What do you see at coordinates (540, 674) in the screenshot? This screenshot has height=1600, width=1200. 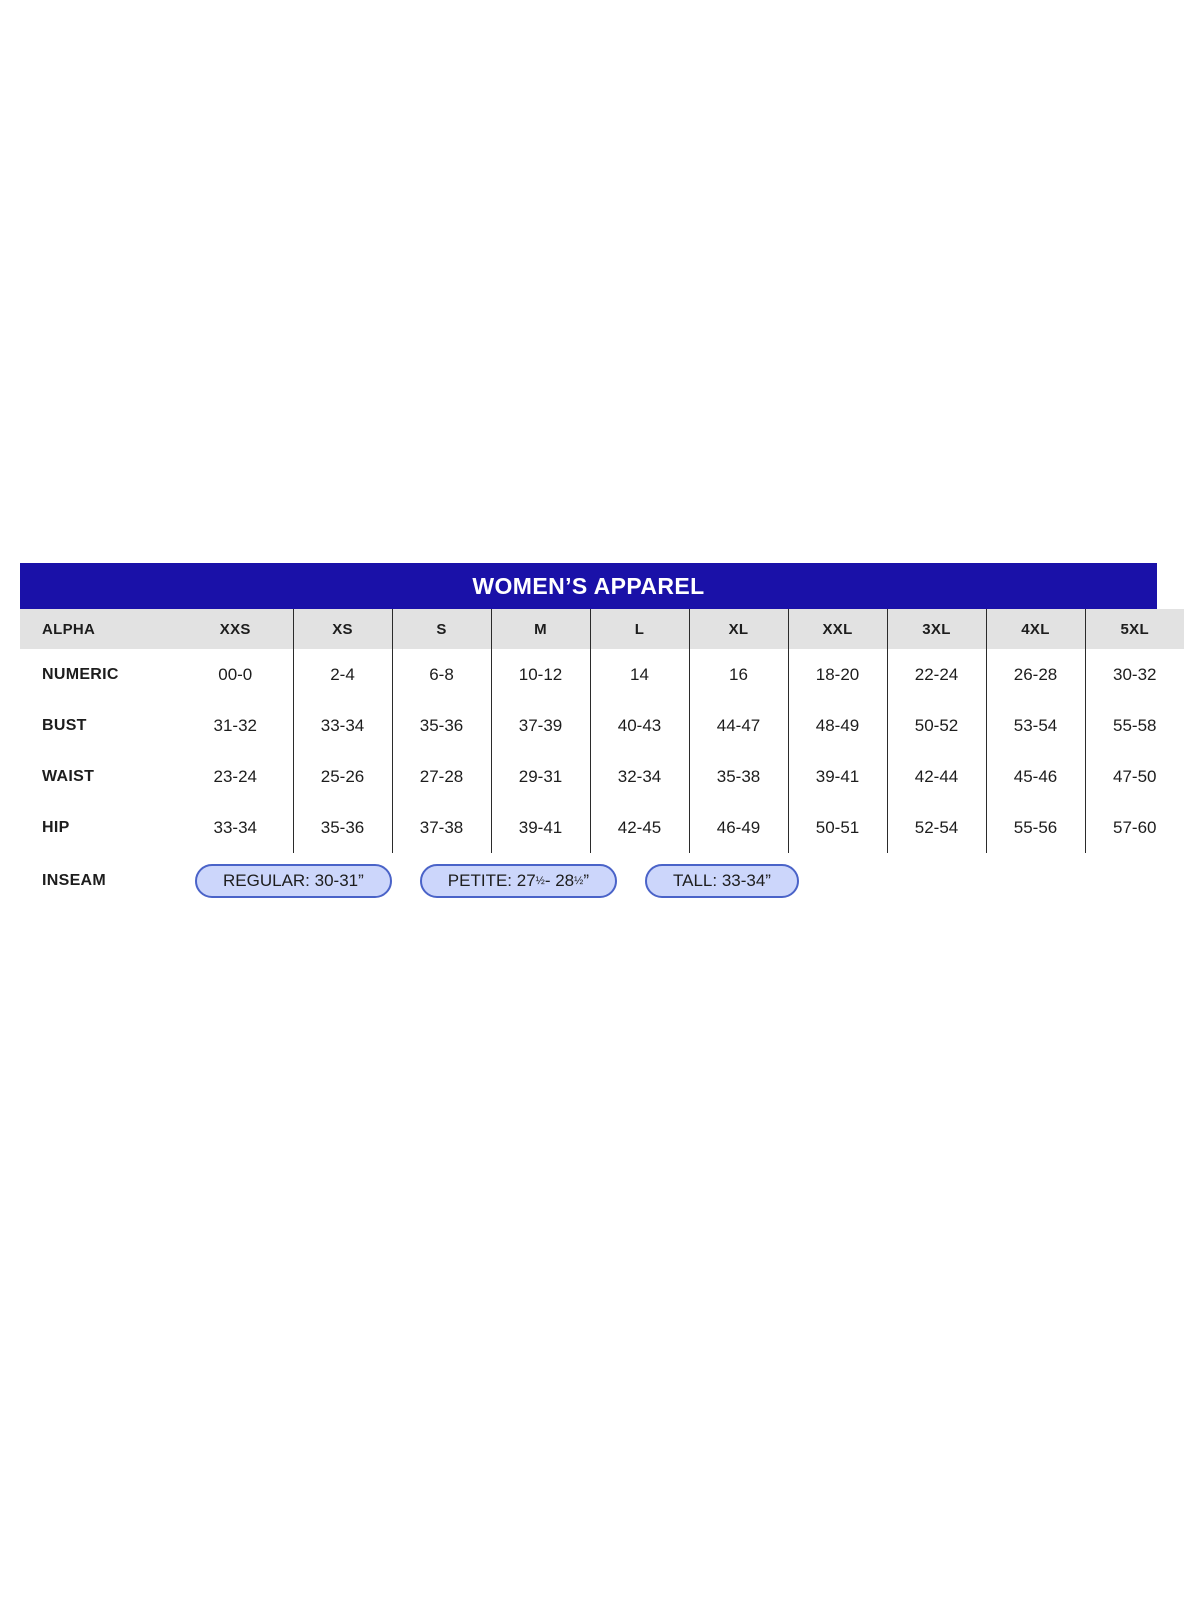 I see `cell-numeric-m: 10-12` at bounding box center [540, 674].